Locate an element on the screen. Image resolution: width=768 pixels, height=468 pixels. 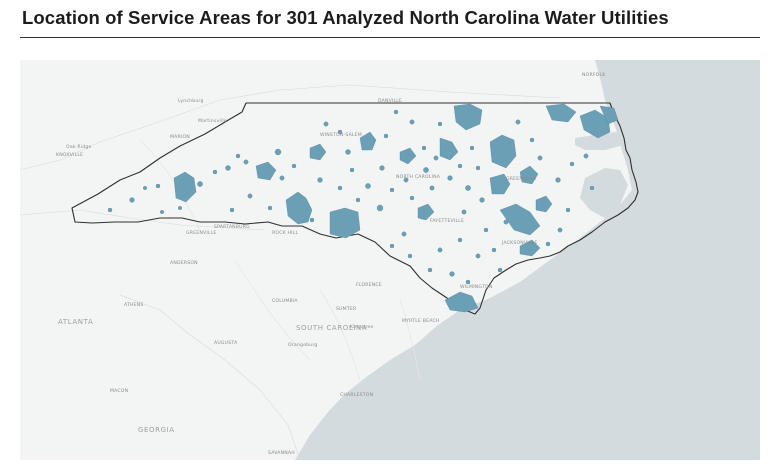
service-area-greensboro is located at coordinates (368, 141).